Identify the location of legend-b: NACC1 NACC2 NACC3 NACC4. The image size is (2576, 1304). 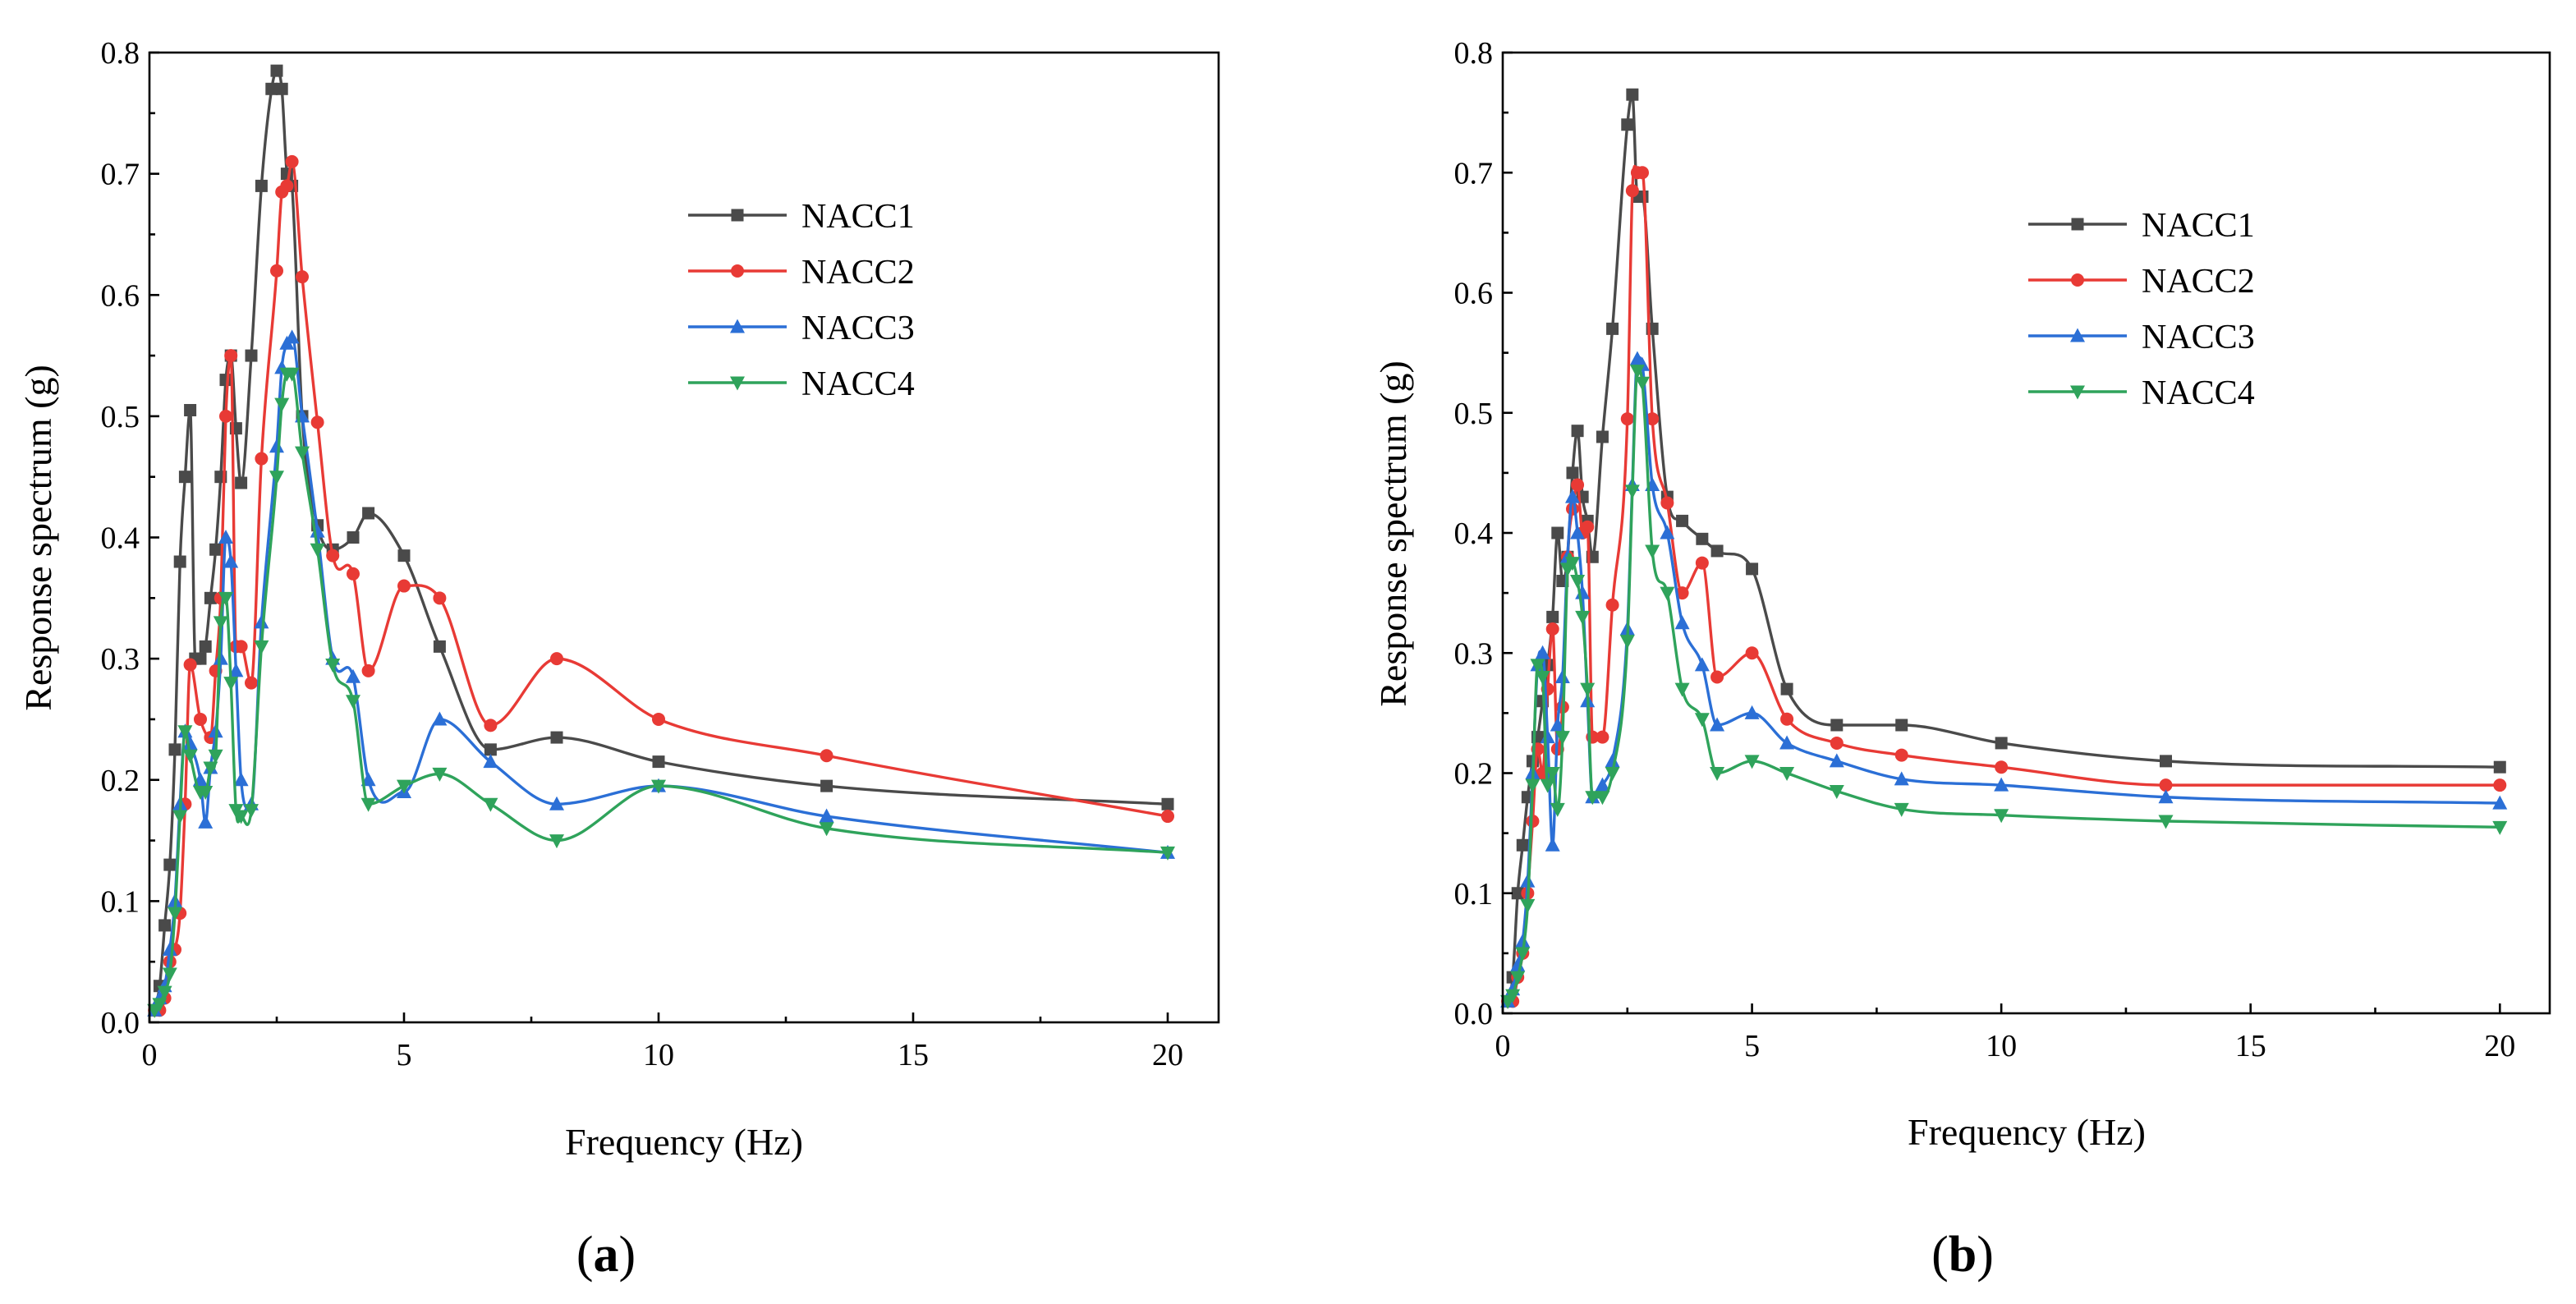
(2141, 309).